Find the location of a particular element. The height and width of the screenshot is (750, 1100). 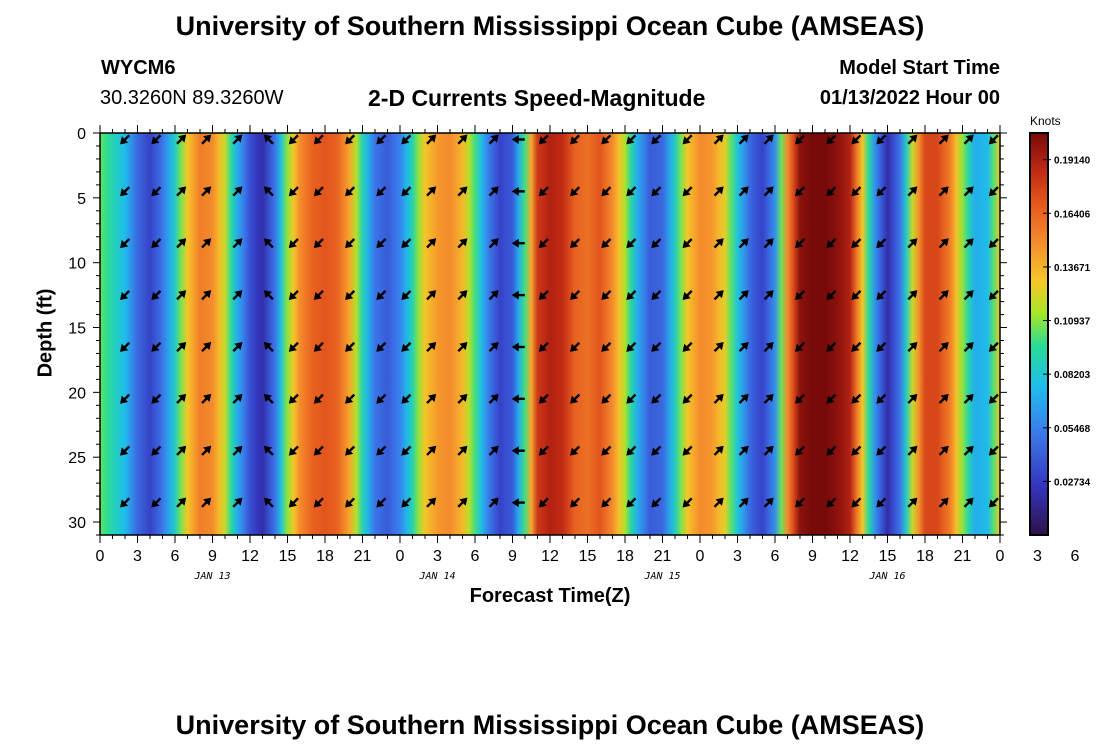

station-id: WYCM6 is located at coordinates (138, 68).